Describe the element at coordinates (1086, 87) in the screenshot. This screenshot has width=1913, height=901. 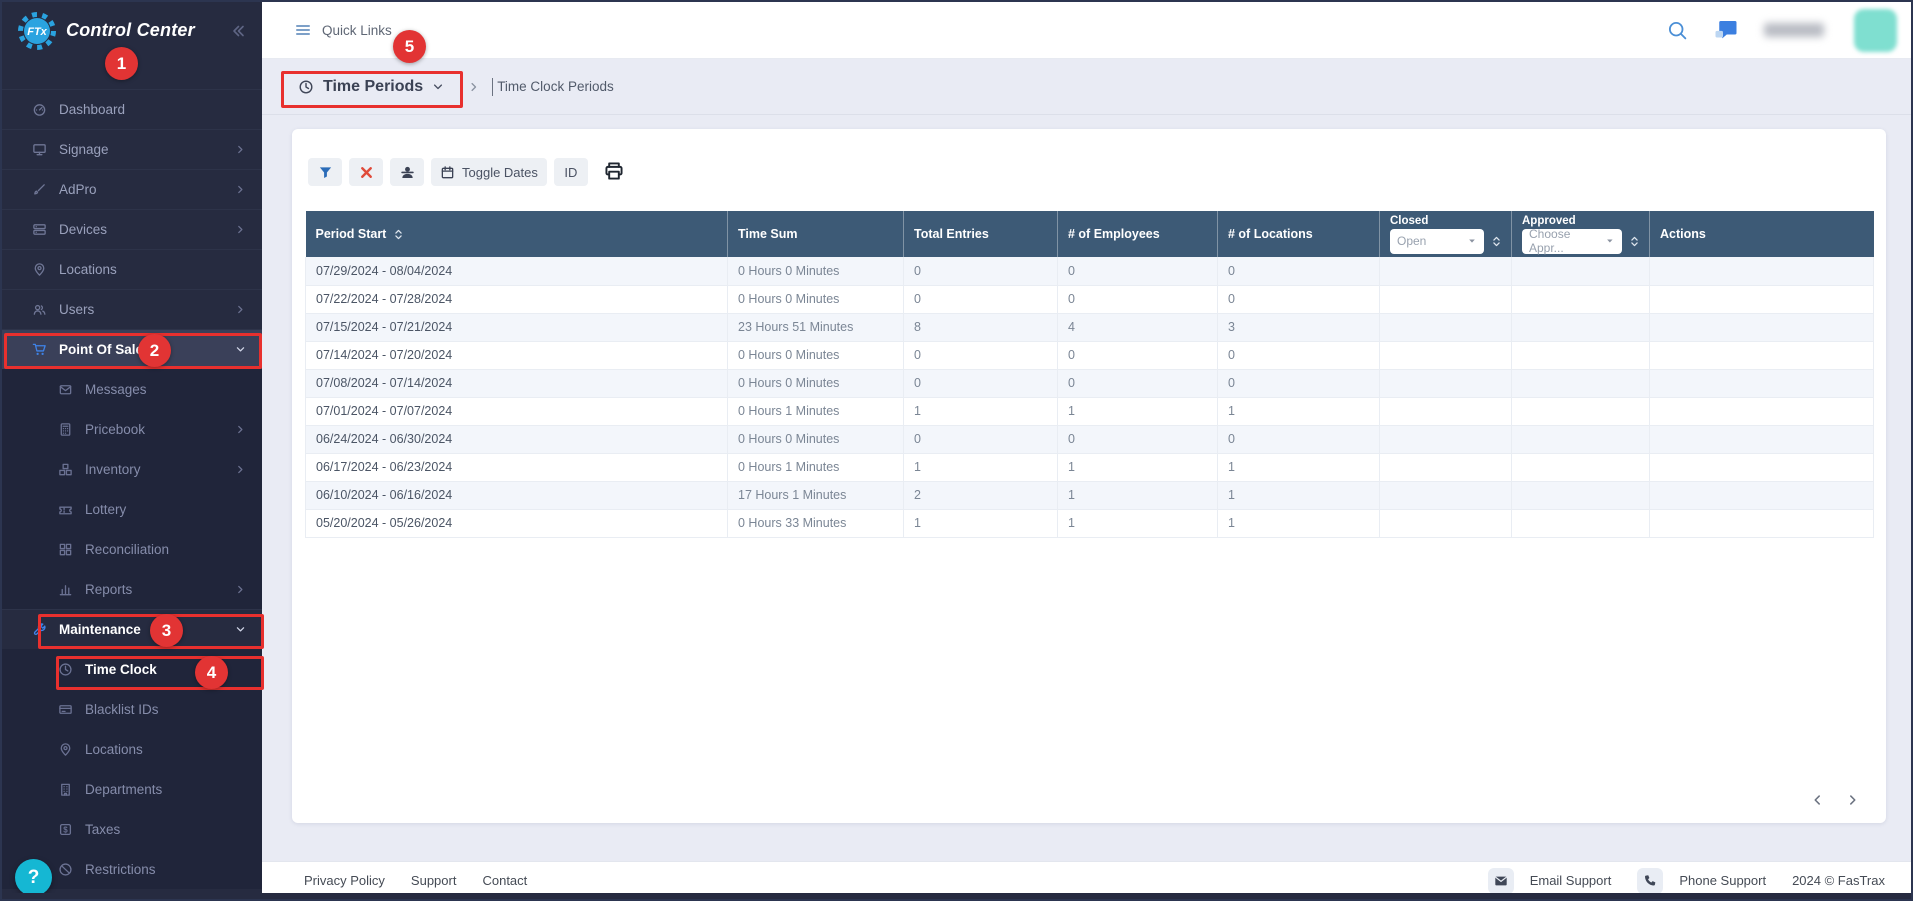
I see `breadcrumb: Time Periods Time Clock Periods` at that location.